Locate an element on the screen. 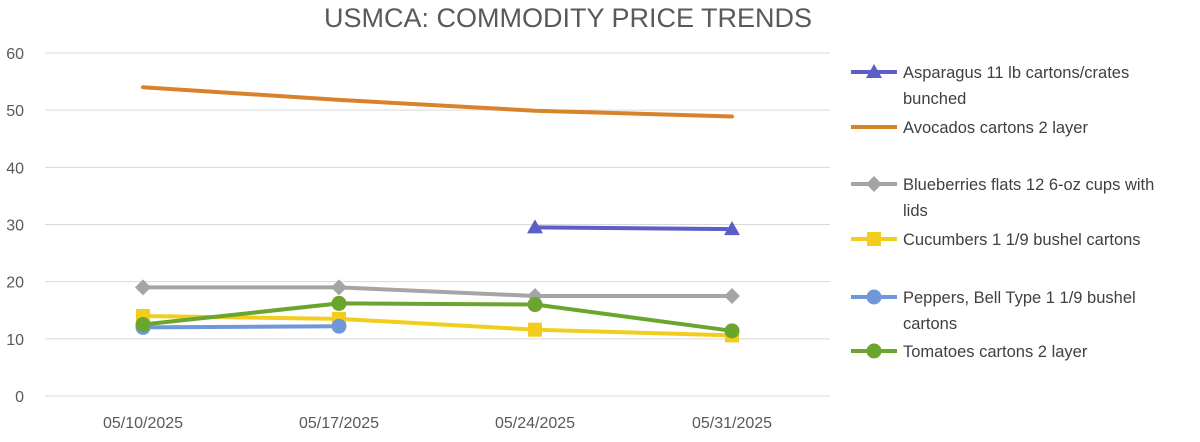 This screenshot has height=442, width=1200. y-tick-label: 0 is located at coordinates (19, 397).